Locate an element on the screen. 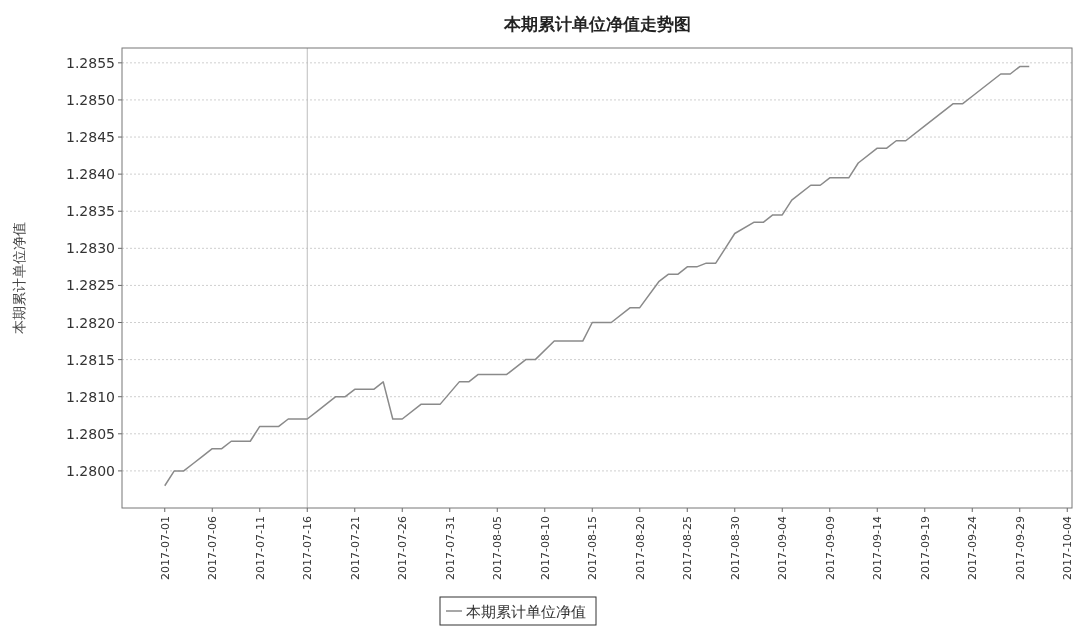  x-tick-label: 2017-08-10 is located at coordinates (545, 548).